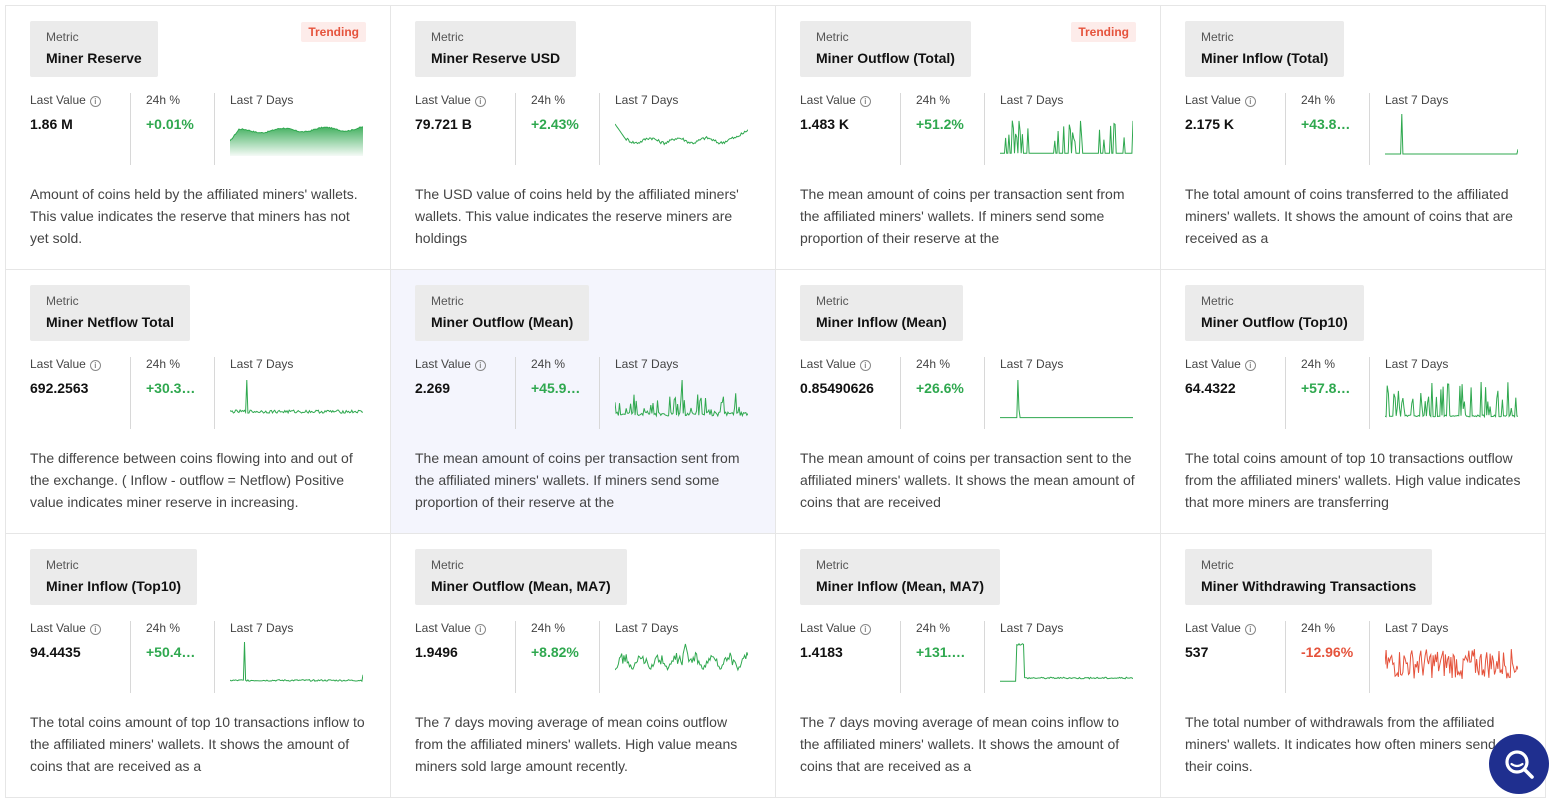  What do you see at coordinates (433, 388) in the screenshot?
I see `last-value: 2.269` at bounding box center [433, 388].